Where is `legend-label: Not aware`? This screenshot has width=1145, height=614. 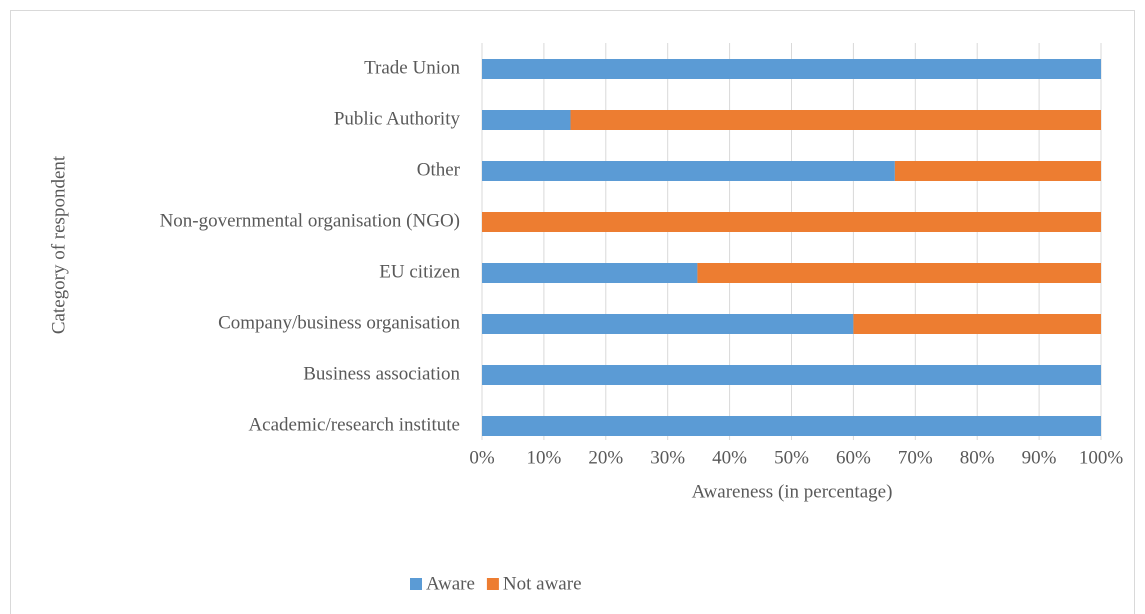
legend-label: Not aware is located at coordinates (542, 583).